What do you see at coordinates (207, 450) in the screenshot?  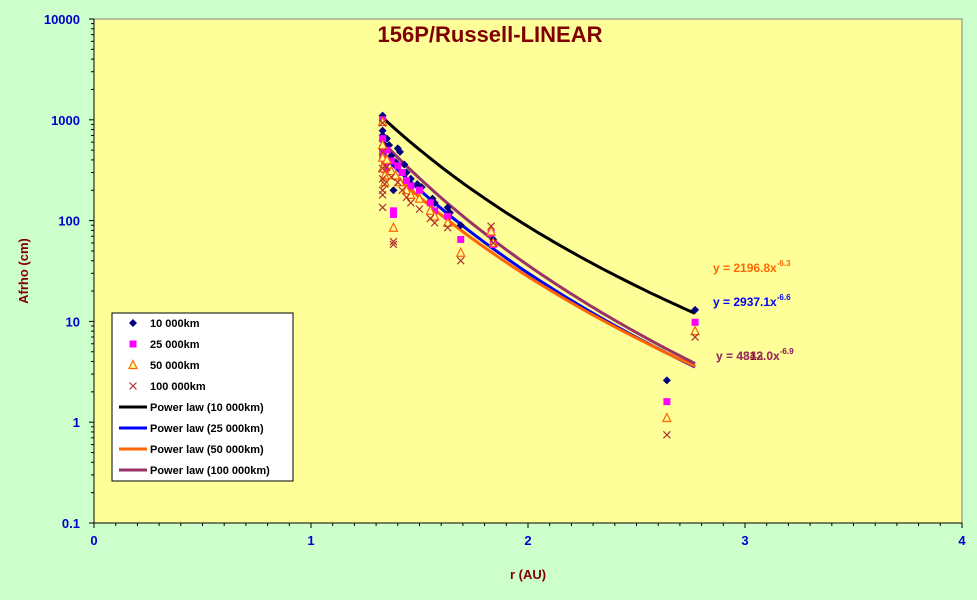 I see `legend-label: Power law (50 000km)` at bounding box center [207, 450].